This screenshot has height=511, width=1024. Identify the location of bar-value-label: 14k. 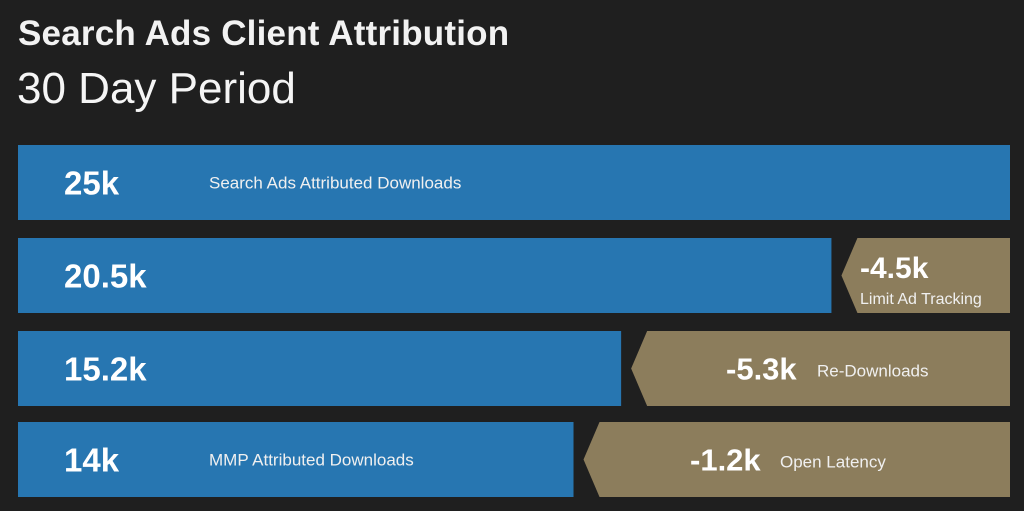
(92, 460).